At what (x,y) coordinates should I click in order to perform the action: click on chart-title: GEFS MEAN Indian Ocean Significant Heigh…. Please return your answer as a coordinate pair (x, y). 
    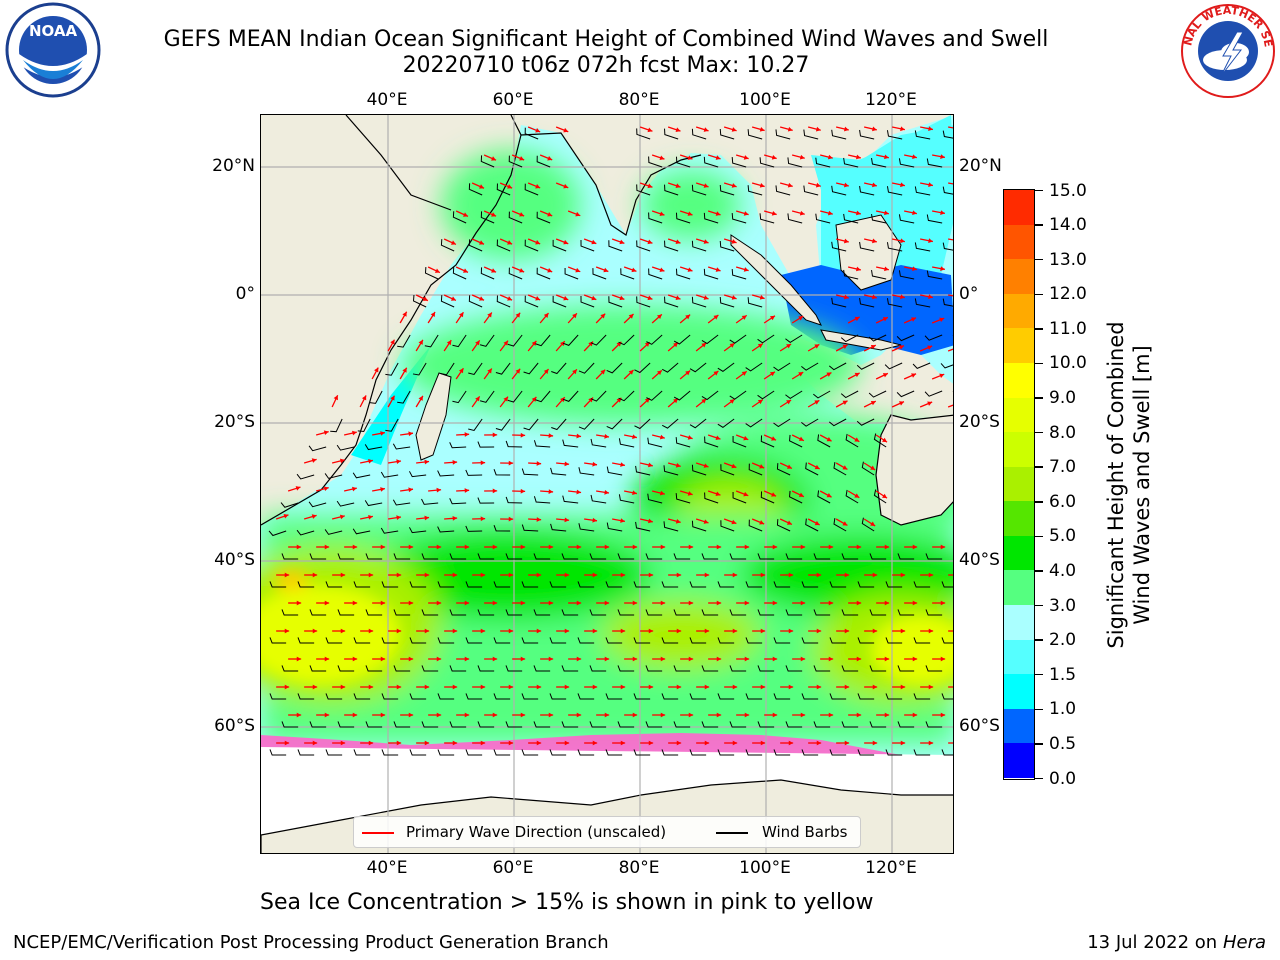
    Looking at the image, I should click on (606, 39).